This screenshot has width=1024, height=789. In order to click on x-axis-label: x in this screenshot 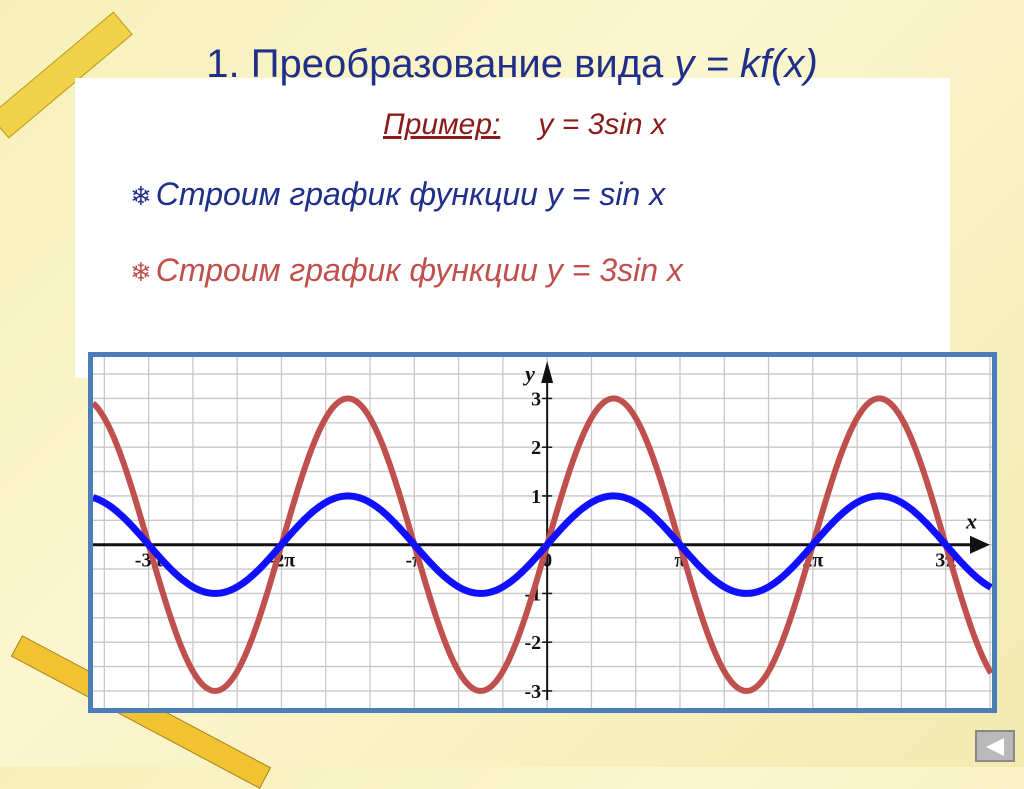, I will do `click(971, 521)`.